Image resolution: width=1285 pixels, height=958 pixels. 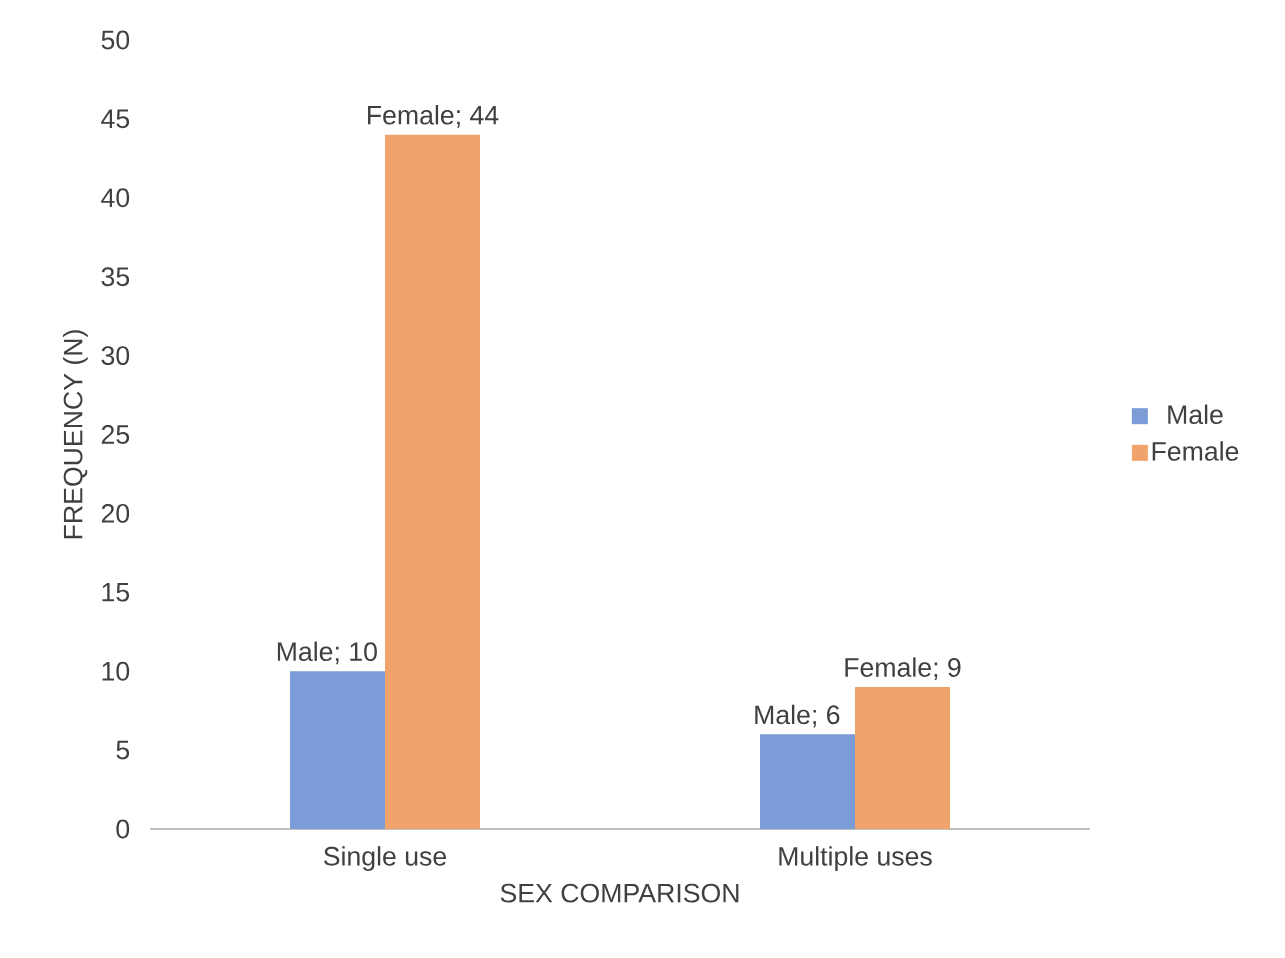 What do you see at coordinates (116, 671) in the screenshot?
I see `y-tick-label: 10` at bounding box center [116, 671].